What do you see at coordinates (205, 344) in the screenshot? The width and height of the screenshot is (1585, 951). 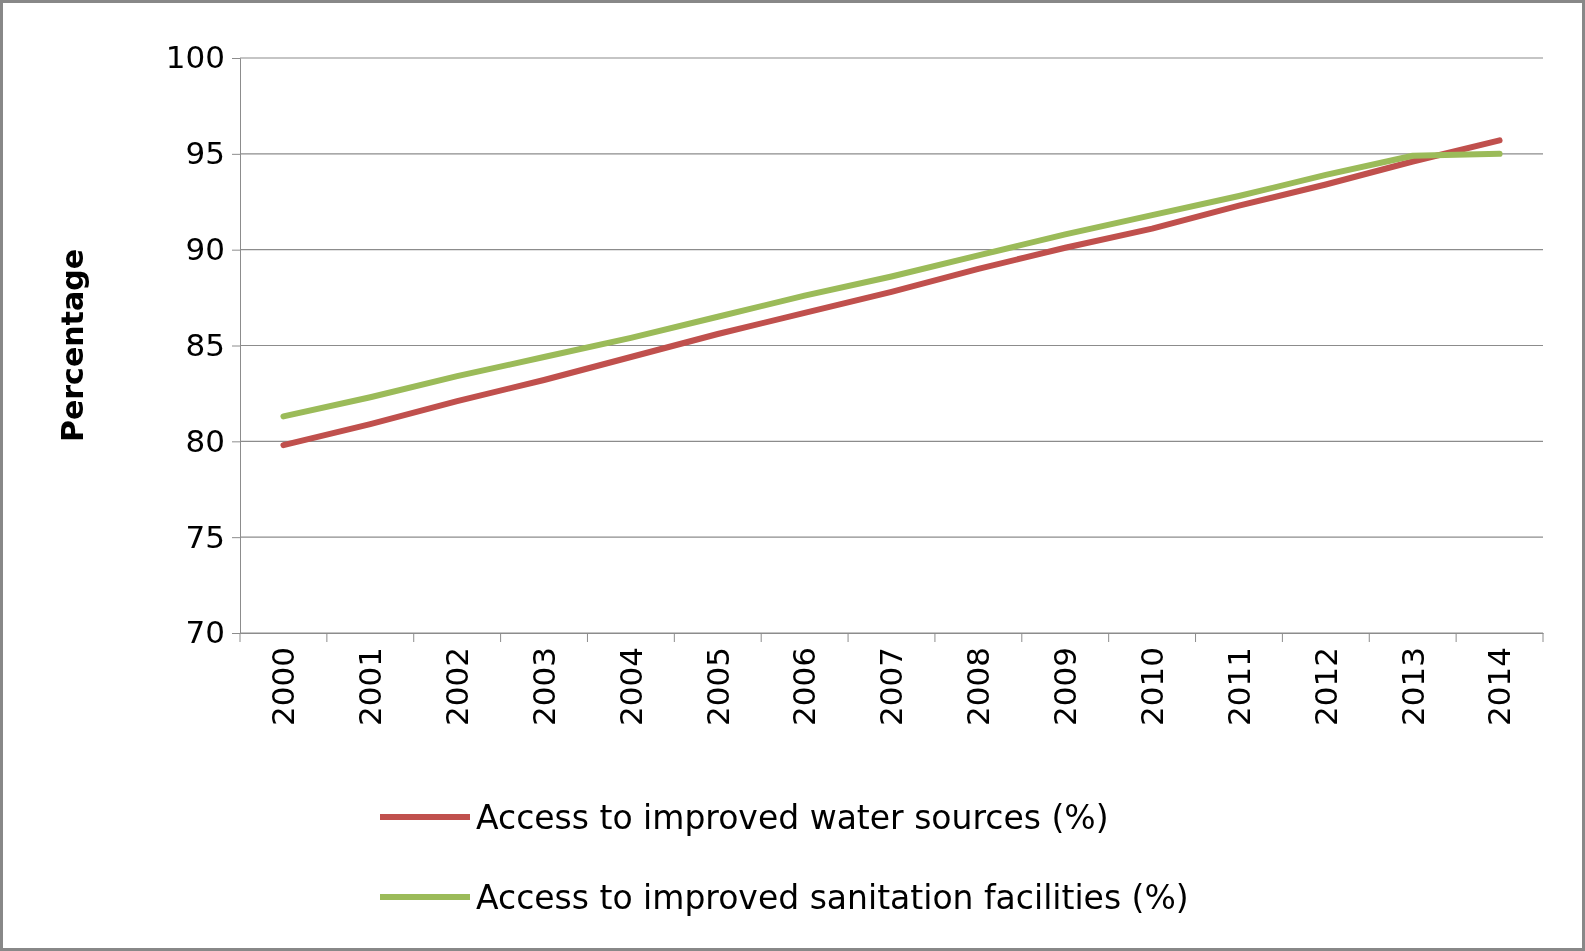 I see `y-tick-label: 85` at bounding box center [205, 344].